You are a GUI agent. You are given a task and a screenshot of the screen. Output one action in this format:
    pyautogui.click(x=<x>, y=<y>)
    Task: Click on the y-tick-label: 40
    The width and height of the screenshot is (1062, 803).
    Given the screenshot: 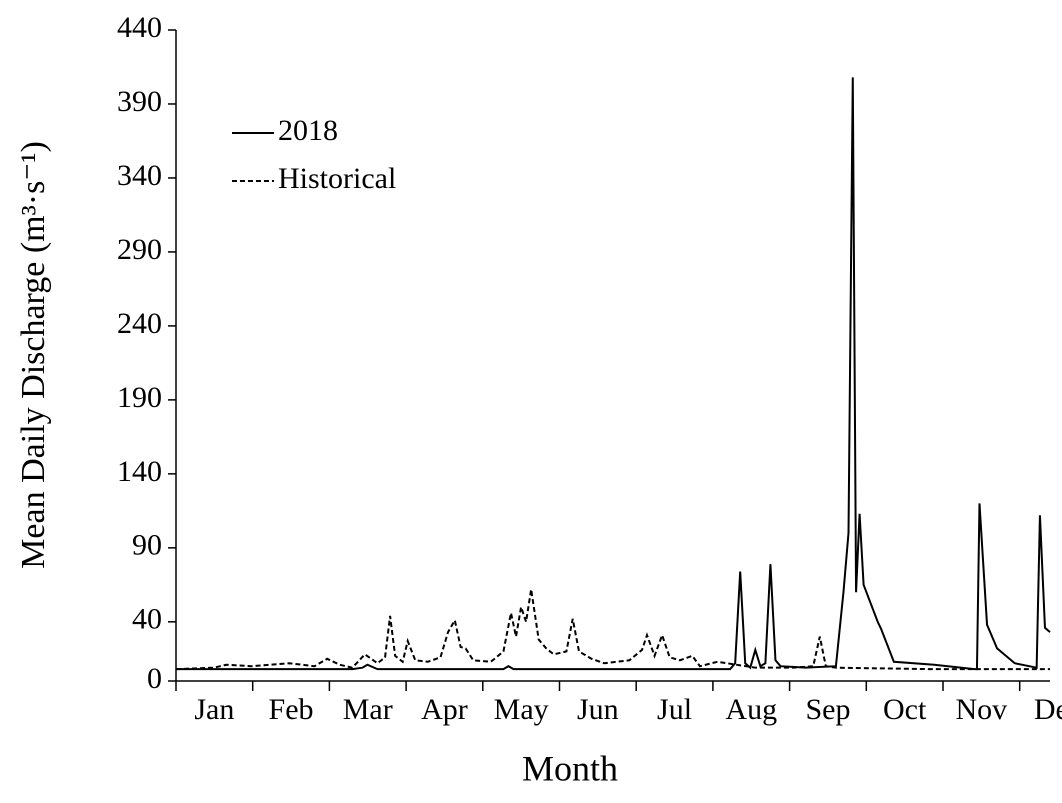 What is the action you would take?
    pyautogui.click(x=147, y=619)
    